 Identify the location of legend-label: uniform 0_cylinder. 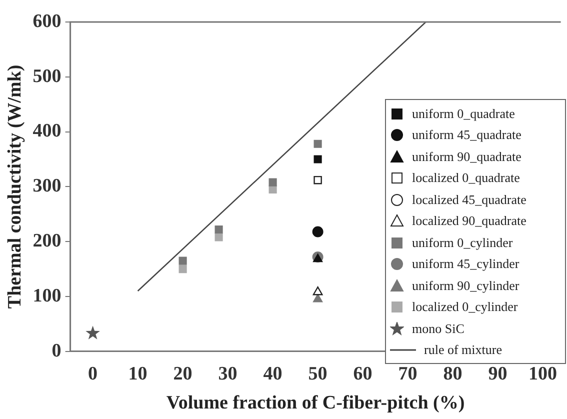
(462, 242).